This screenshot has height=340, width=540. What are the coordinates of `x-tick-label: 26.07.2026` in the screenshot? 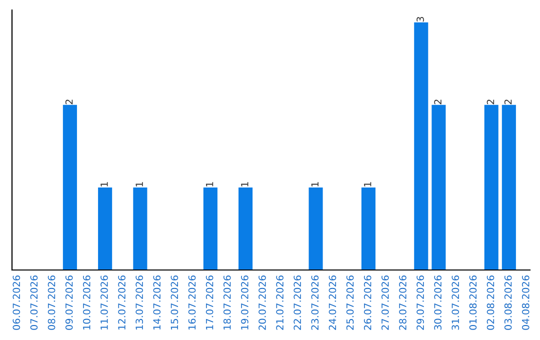 It's located at (368, 302).